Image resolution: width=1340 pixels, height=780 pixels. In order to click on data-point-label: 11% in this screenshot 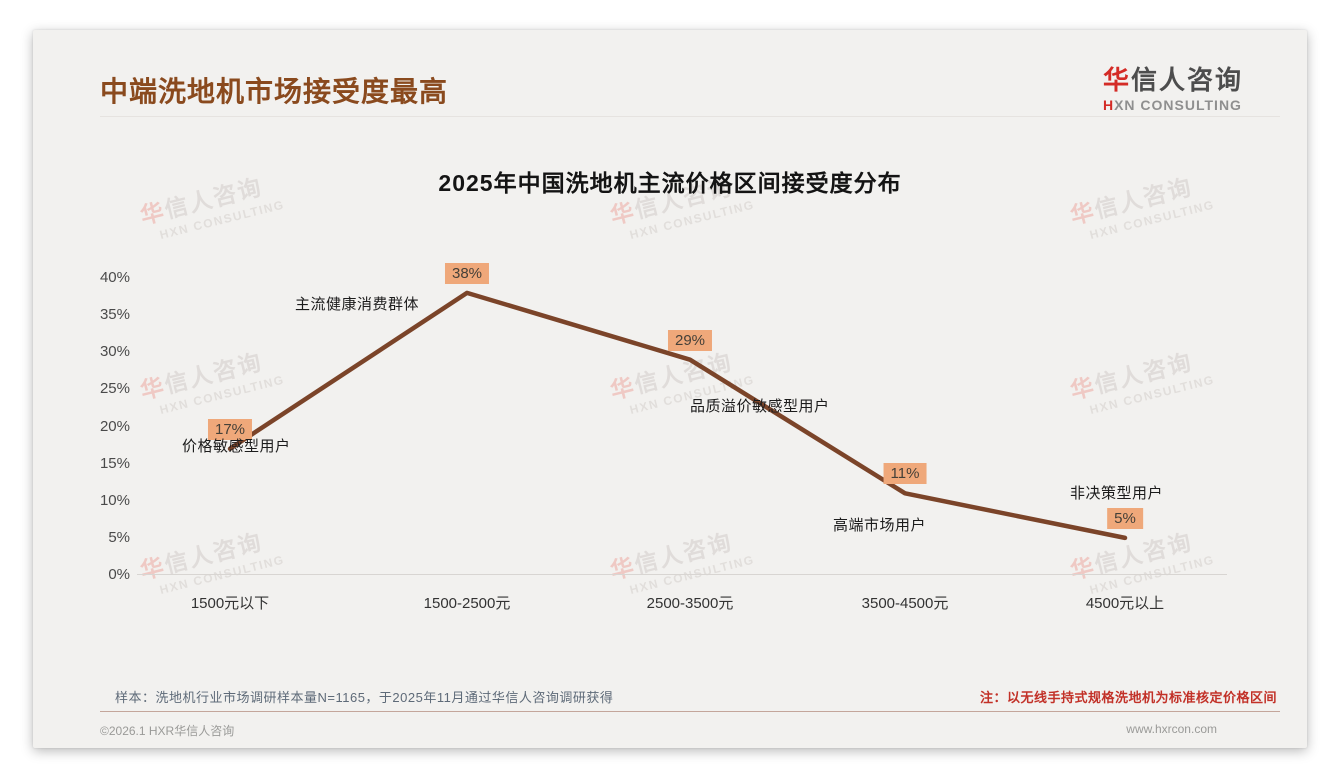, I will do `click(905, 474)`.